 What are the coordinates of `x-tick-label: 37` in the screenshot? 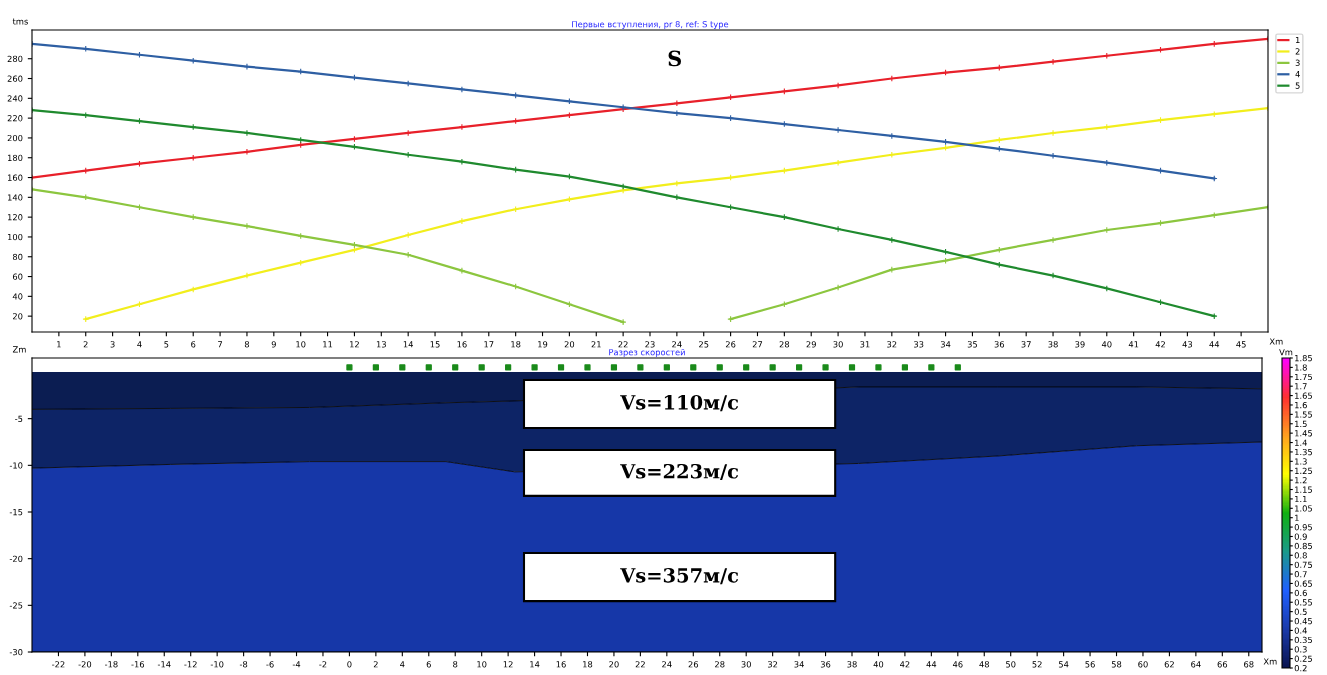 It's located at (1026, 344).